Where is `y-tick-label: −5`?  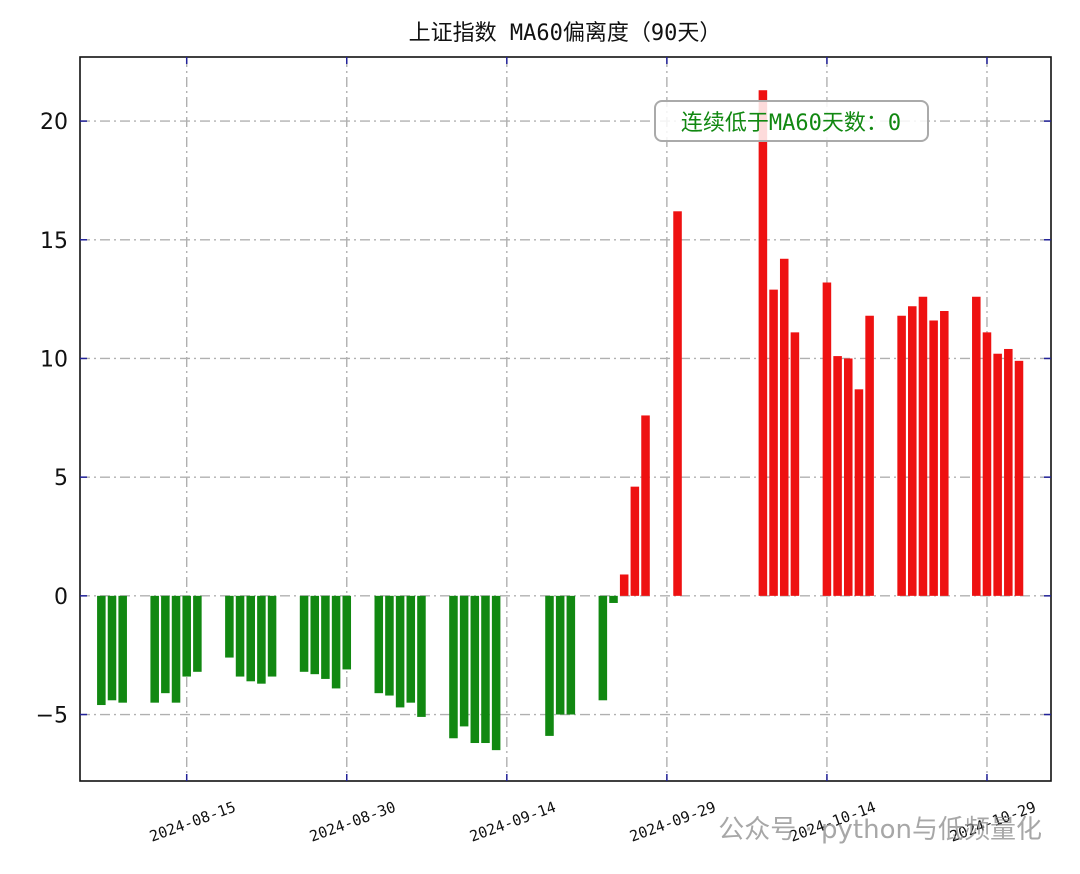 y-tick-label: −5 is located at coordinates (52, 716).